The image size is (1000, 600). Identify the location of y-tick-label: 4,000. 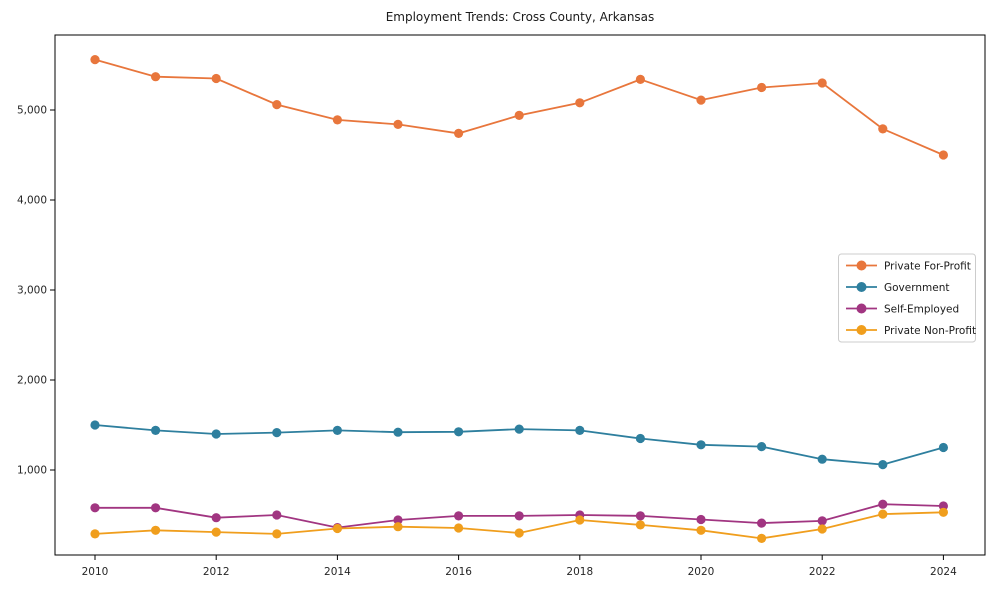
(32, 201).